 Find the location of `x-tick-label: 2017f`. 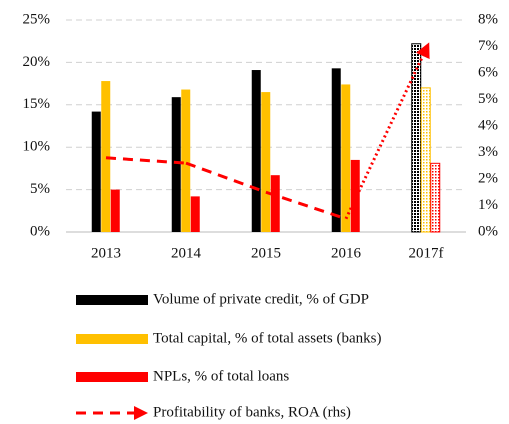

x-tick-label: 2017f is located at coordinates (426, 253).